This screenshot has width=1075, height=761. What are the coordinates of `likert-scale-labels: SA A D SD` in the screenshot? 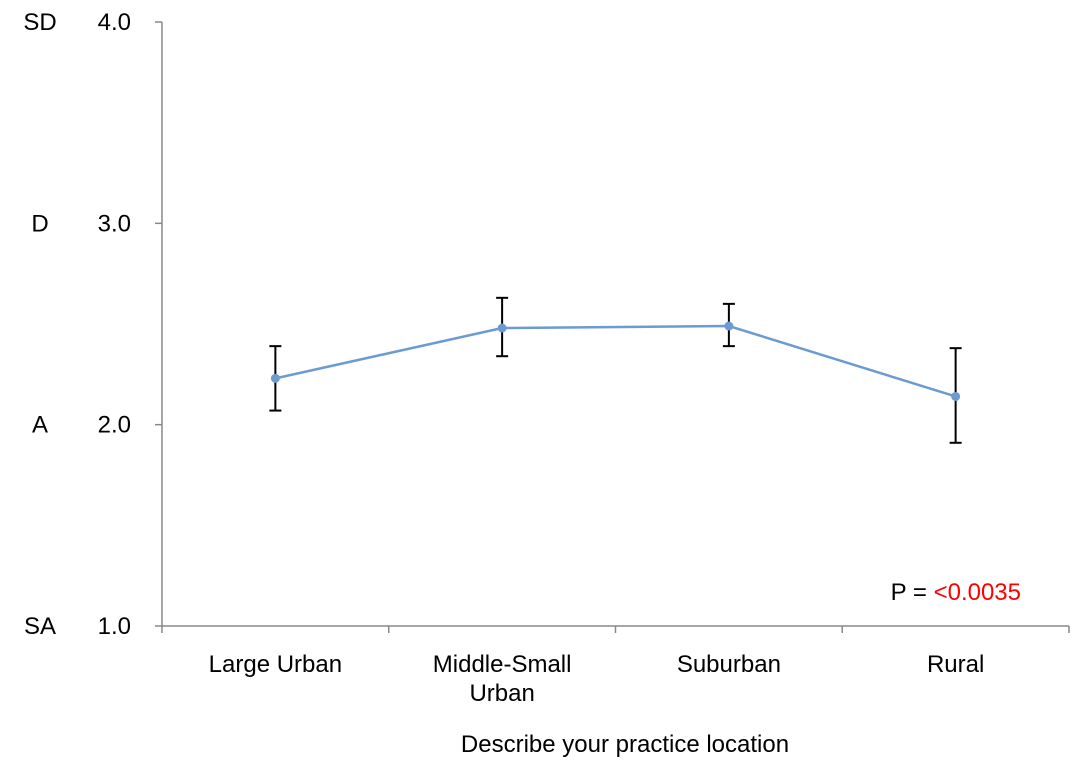 It's located at (39, 324).